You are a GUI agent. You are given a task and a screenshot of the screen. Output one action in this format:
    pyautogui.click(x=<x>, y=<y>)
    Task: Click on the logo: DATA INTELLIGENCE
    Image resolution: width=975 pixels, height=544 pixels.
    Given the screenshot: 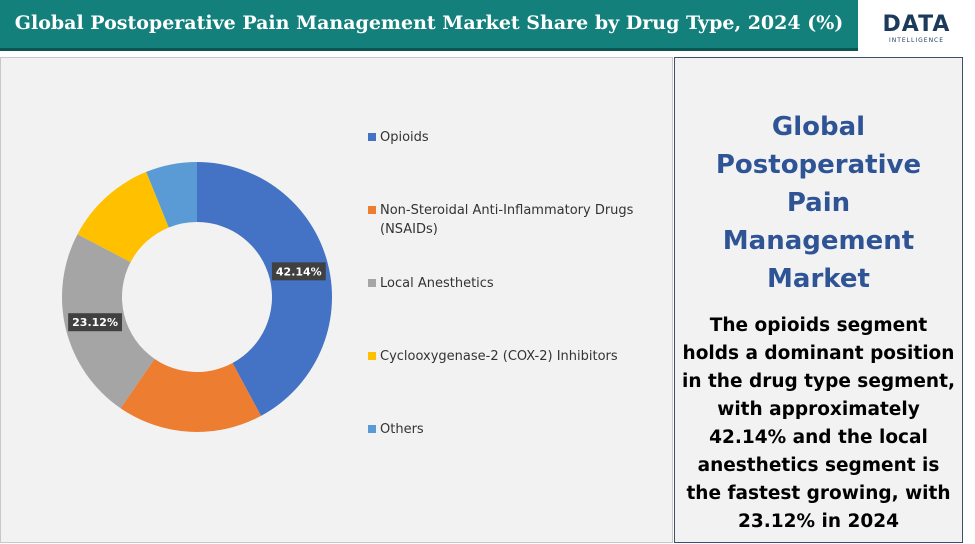 What is the action you would take?
    pyautogui.click(x=916, y=25)
    